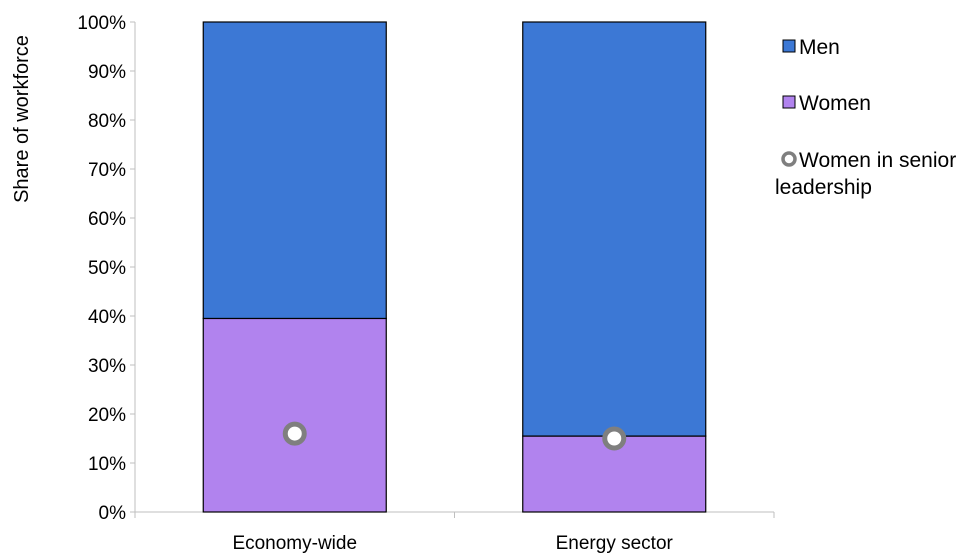 This screenshot has width=965, height=558. I want to click on leadership-markers, so click(454, 436).